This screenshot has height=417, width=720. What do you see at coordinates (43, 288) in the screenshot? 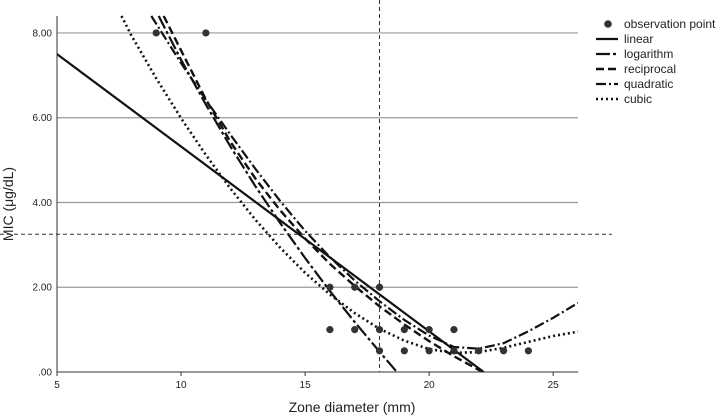
I see `y-tick-label: 2.00` at bounding box center [43, 288].